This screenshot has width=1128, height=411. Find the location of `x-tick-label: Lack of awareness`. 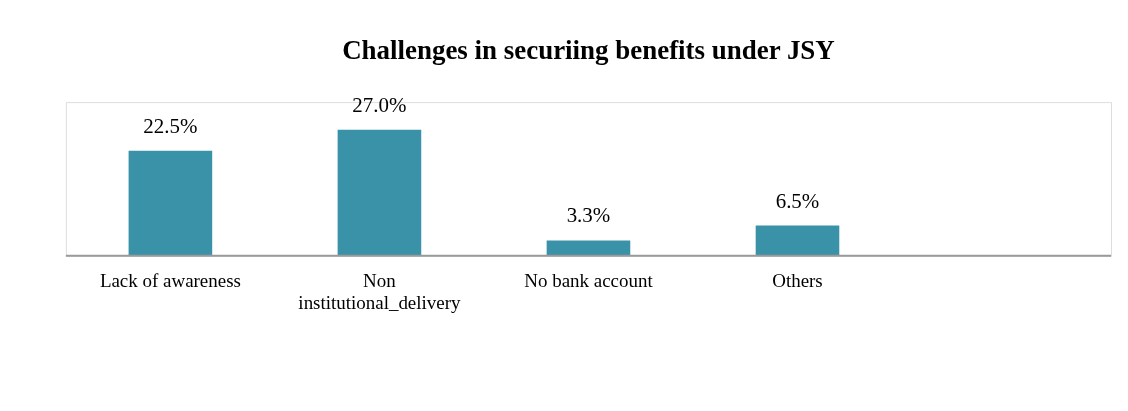

x-tick-label: Lack of awareness is located at coordinates (170, 280).